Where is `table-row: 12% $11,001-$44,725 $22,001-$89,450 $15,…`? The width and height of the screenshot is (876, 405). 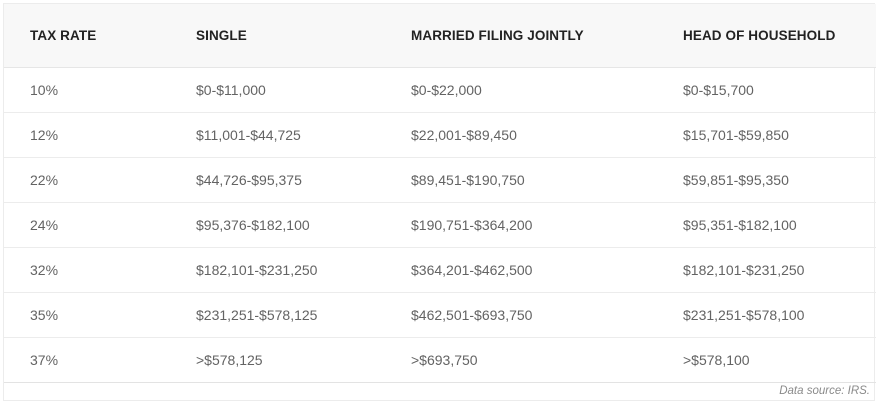
table-row: 12% $11,001-$44,725 $22,001-$89,450 $15,… is located at coordinates (440, 135).